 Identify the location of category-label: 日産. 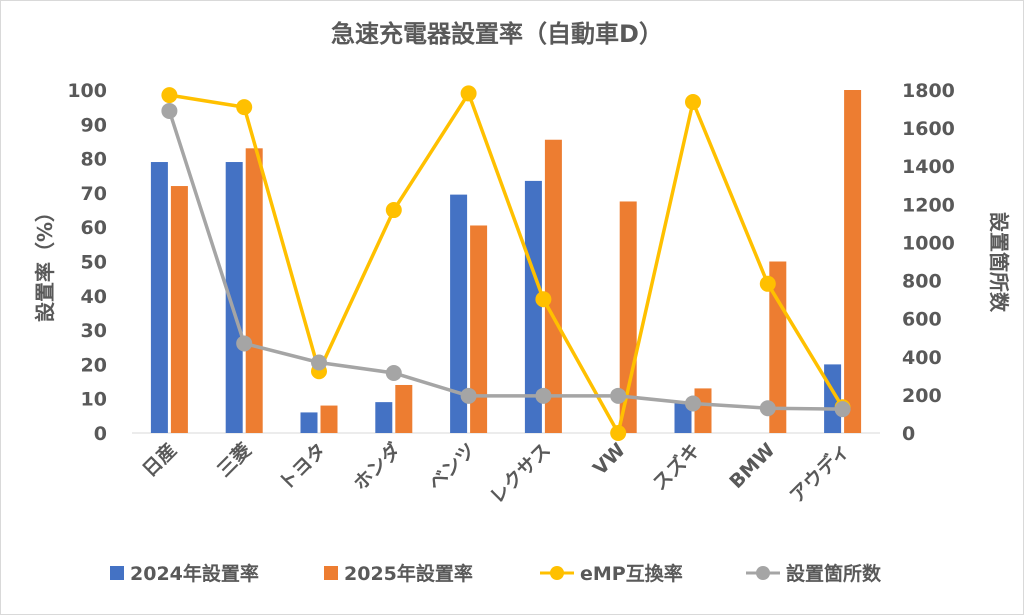
(159, 459).